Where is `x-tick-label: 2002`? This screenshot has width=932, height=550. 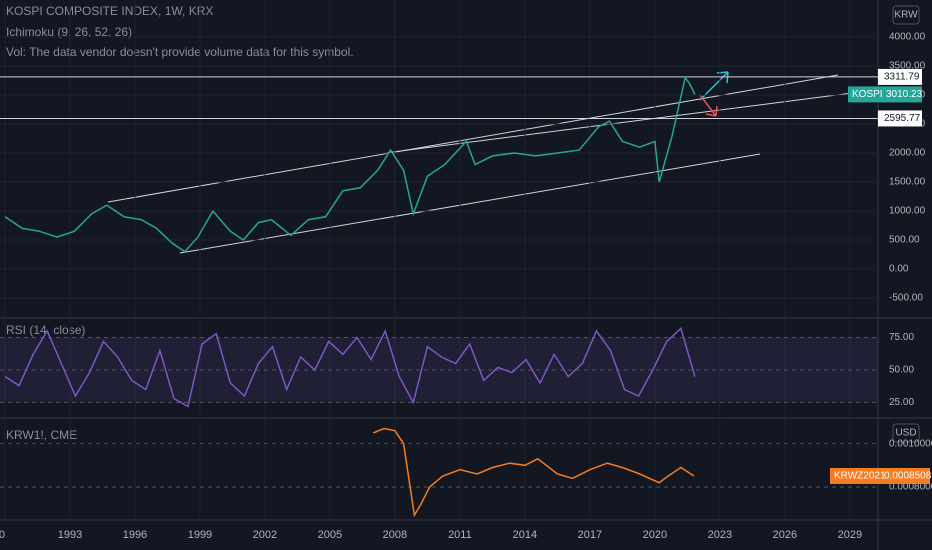
x-tick-label: 2002 is located at coordinates (265, 535).